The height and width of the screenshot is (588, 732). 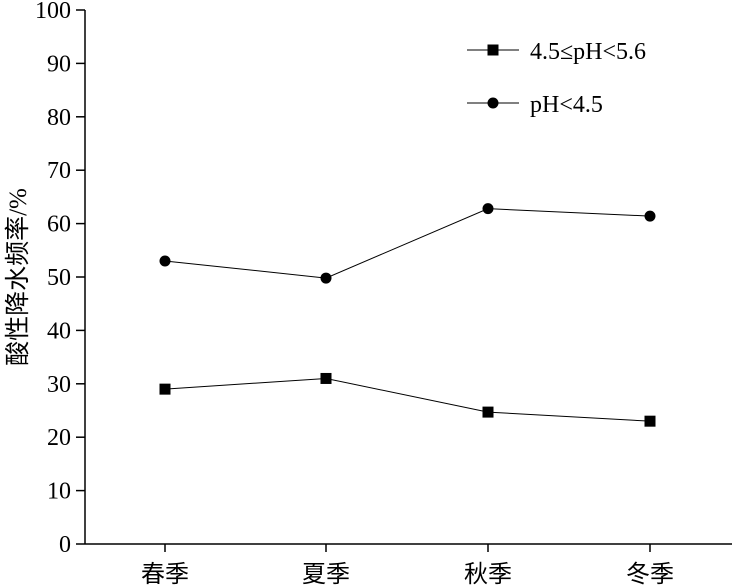 I want to click on y-tick-label: 0, so click(x=65, y=545).